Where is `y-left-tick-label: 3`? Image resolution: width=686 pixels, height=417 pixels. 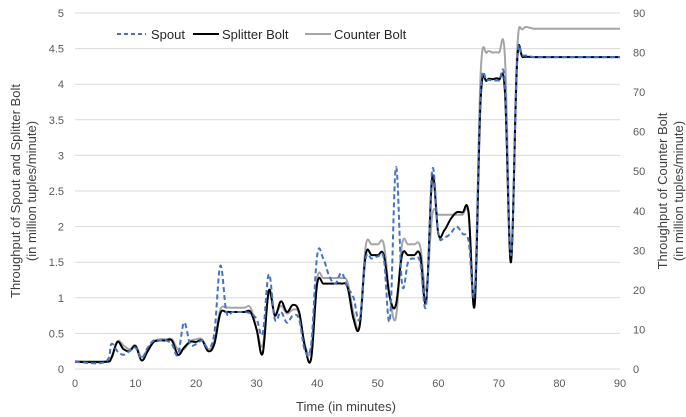
y-left-tick-label: 3 is located at coordinates (61, 156).